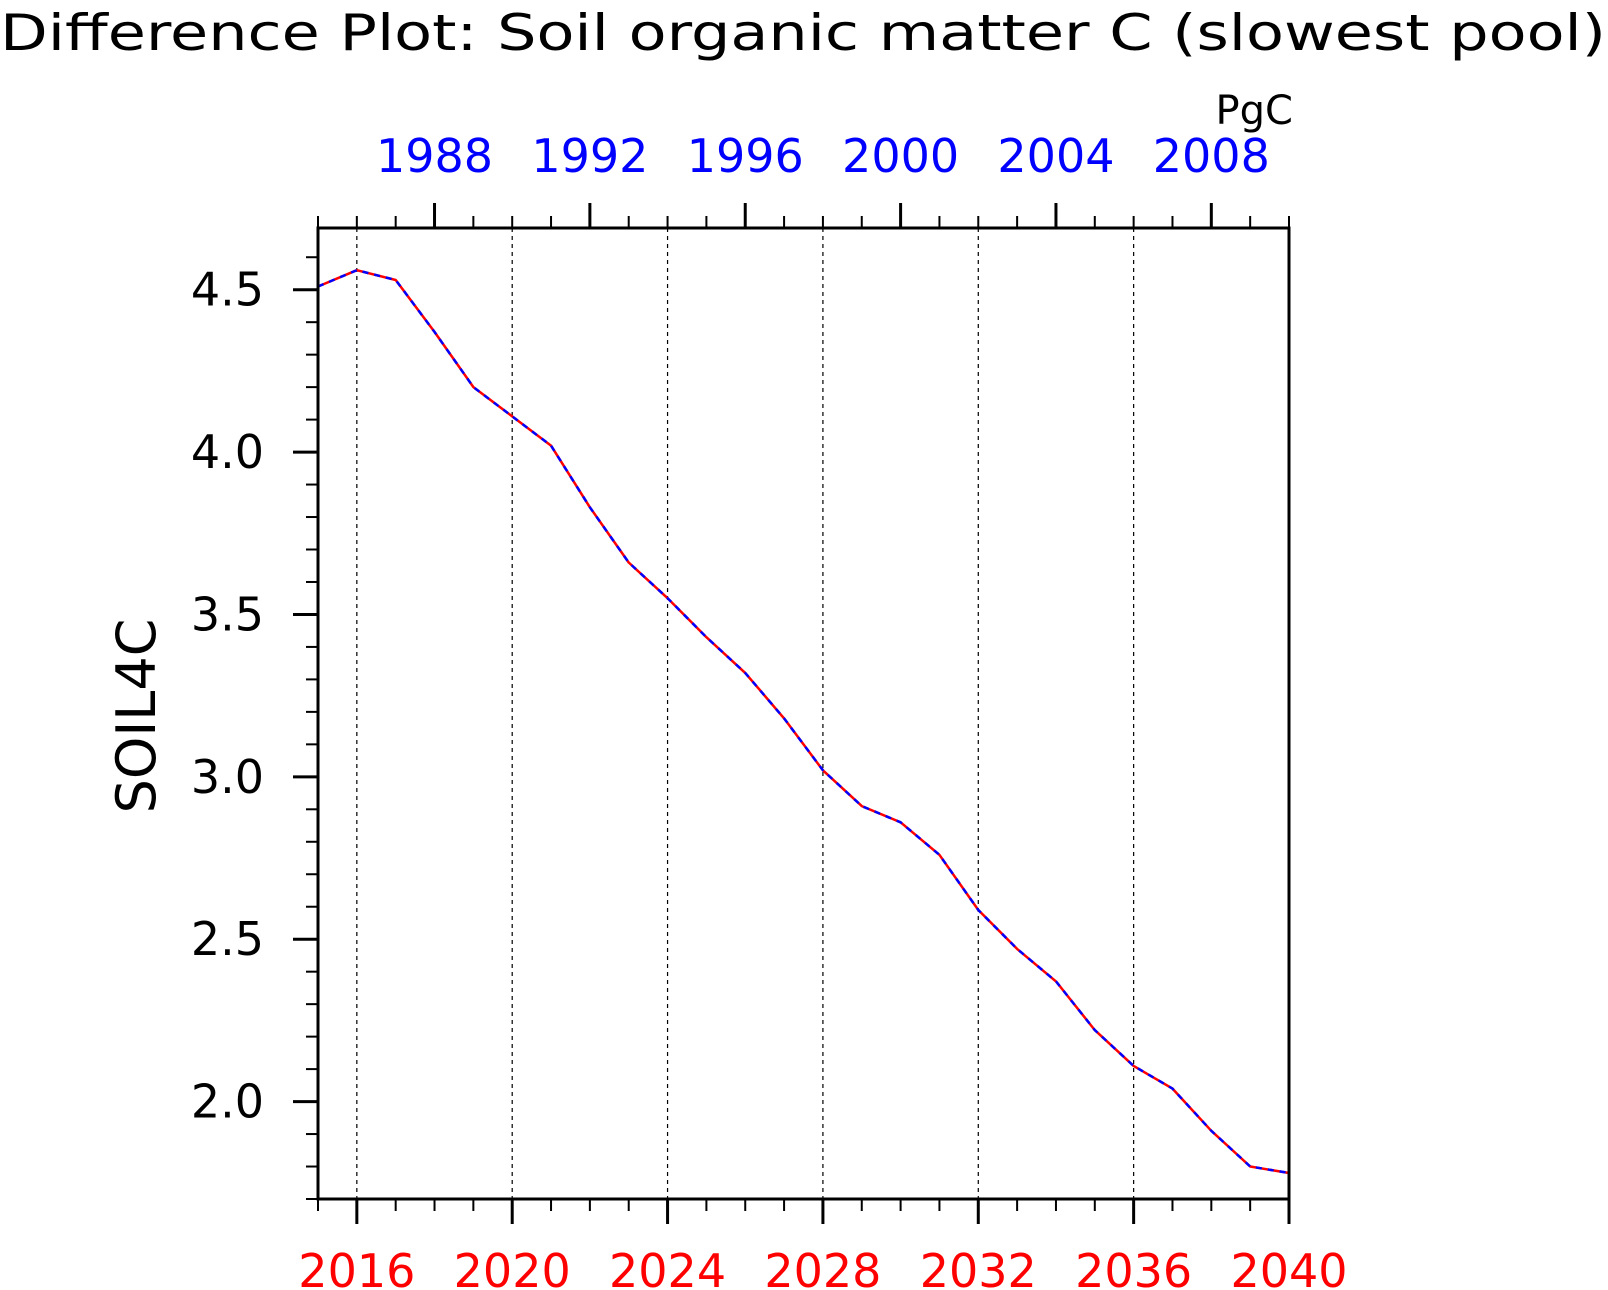  I want to click on y-tick-label: 3.0, so click(227, 777).